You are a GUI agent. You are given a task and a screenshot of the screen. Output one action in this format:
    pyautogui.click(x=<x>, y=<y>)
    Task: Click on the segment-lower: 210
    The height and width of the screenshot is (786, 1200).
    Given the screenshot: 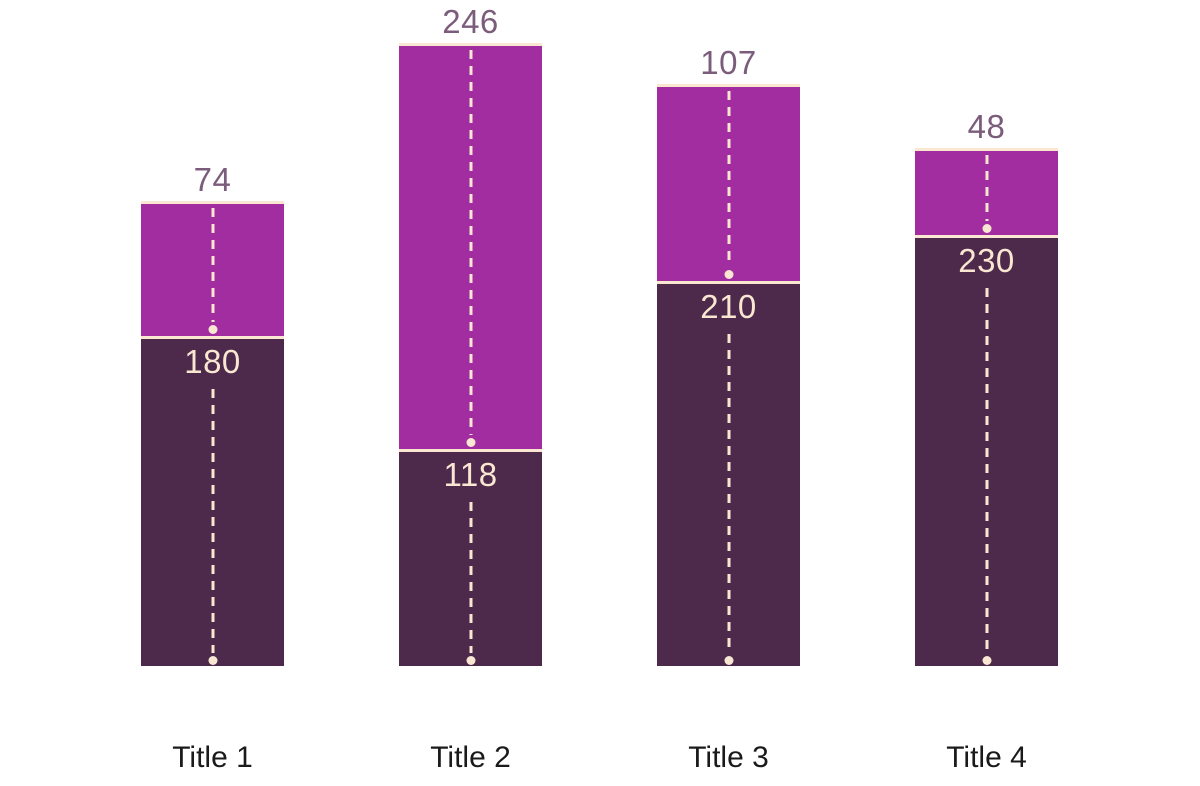 What is the action you would take?
    pyautogui.click(x=728, y=473)
    